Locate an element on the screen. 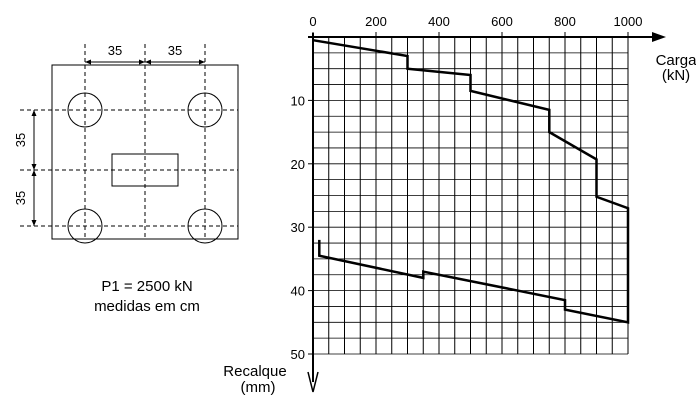 Image resolution: width=696 pixels, height=397 pixels. dimension-lines is located at coordinates (118, 142).